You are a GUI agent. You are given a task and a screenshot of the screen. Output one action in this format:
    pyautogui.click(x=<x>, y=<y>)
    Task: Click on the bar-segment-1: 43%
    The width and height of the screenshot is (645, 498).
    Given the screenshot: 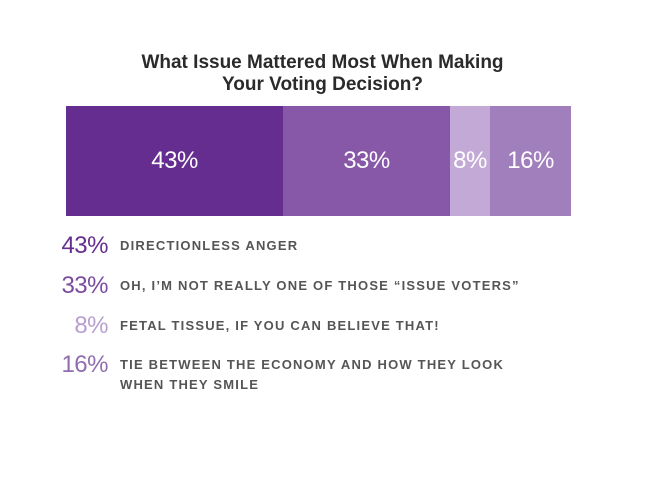 What is the action you would take?
    pyautogui.click(x=175, y=161)
    